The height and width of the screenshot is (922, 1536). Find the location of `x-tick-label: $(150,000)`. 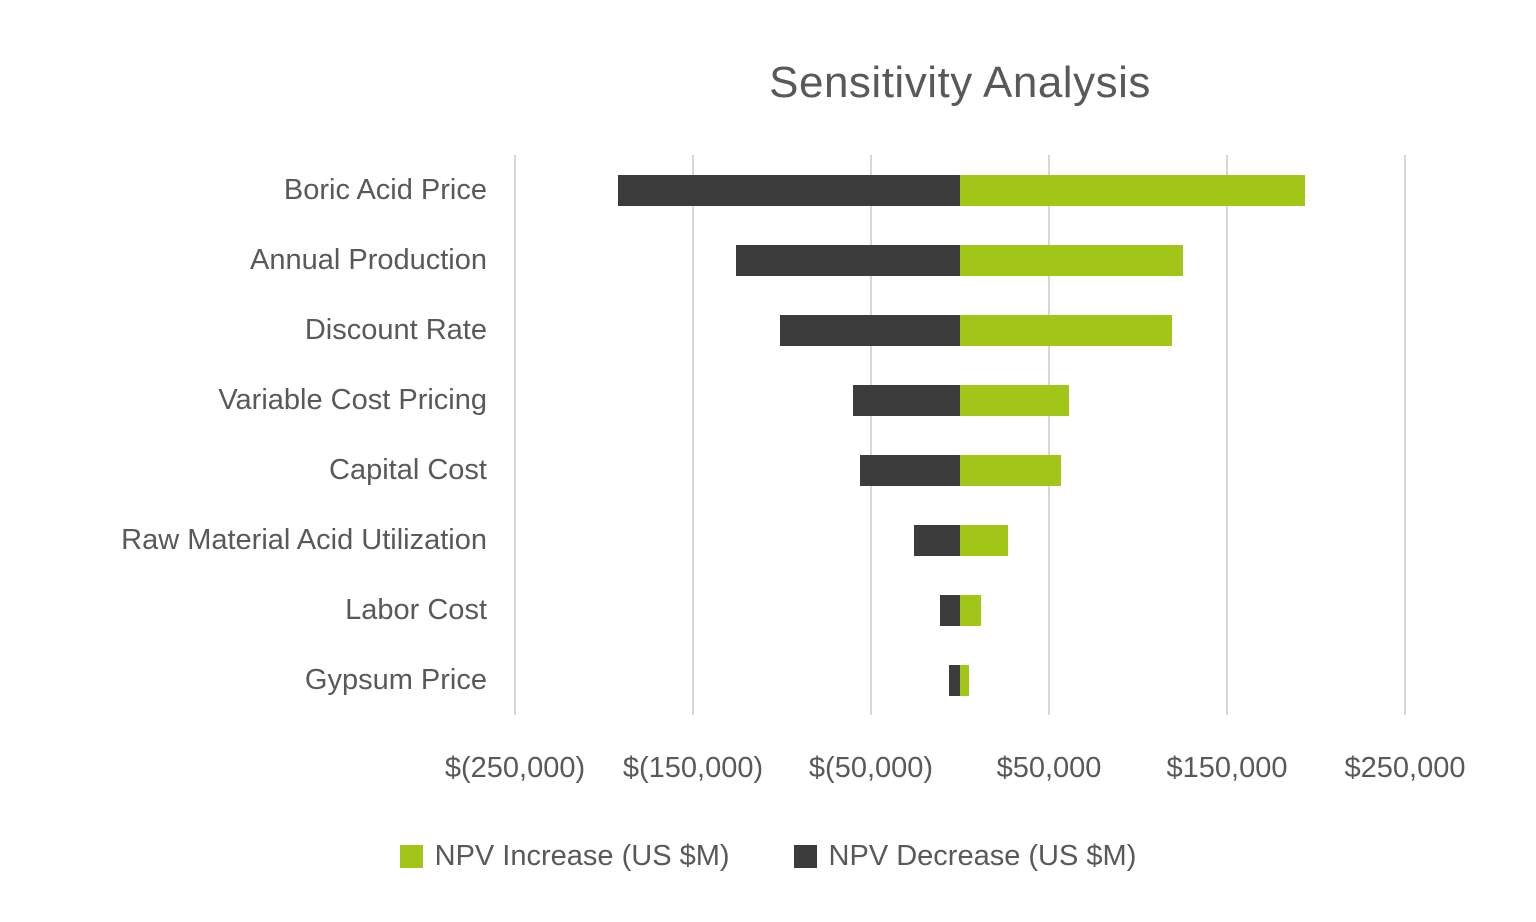

x-tick-label: $(150,000) is located at coordinates (693, 768).